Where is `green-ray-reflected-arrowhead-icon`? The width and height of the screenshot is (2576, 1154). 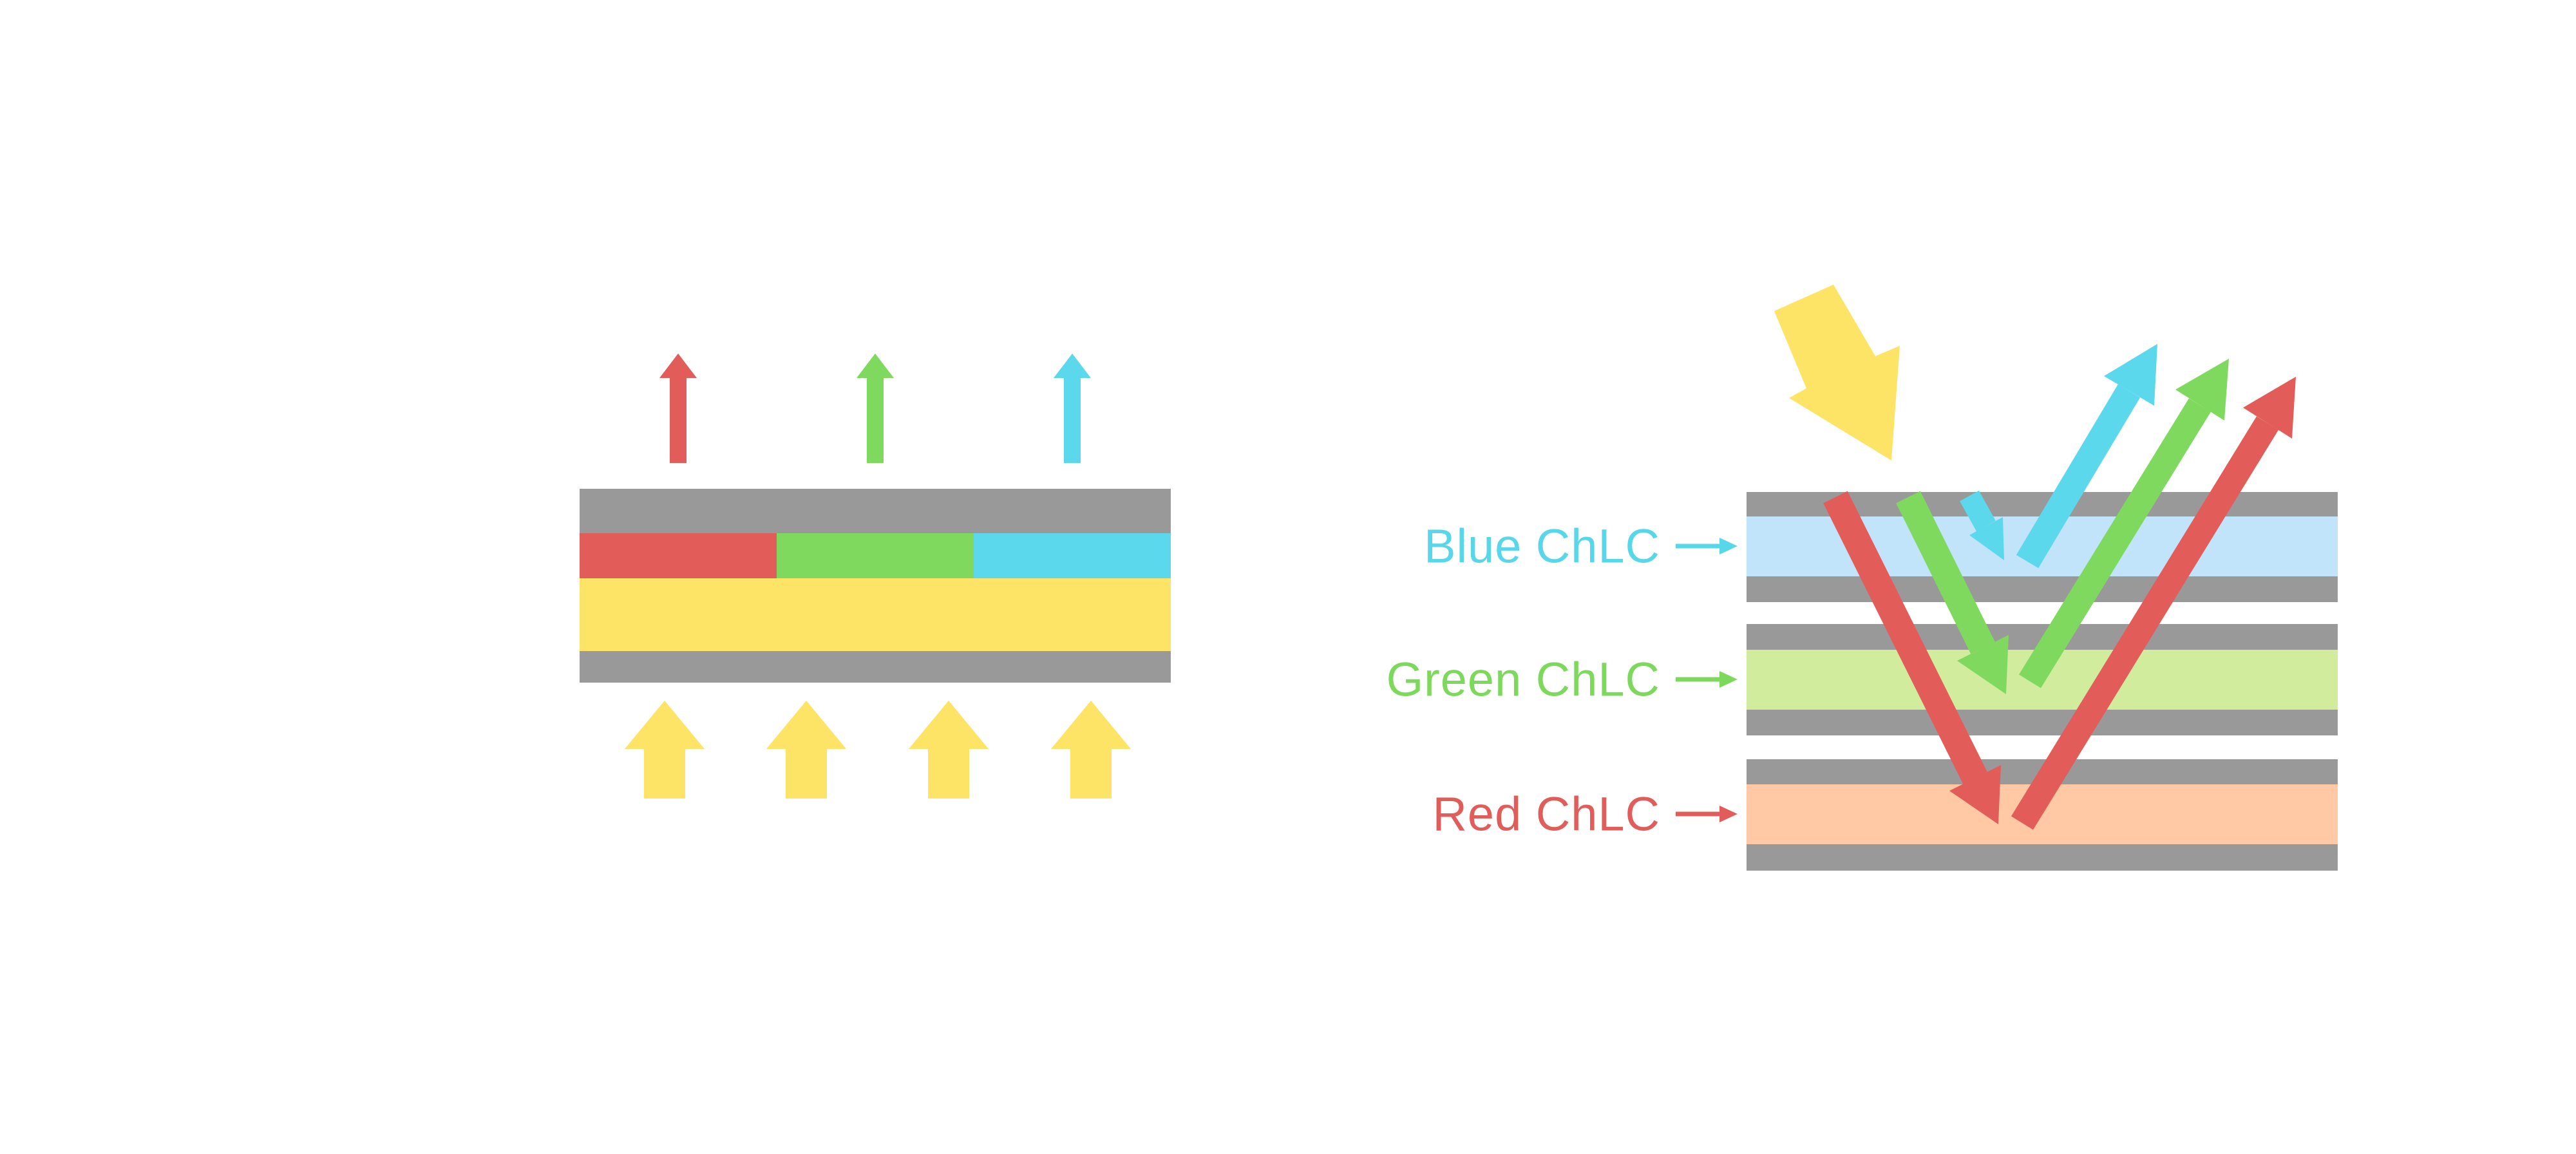 green-ray-reflected-arrowhead-icon is located at coordinates (2202, 390).